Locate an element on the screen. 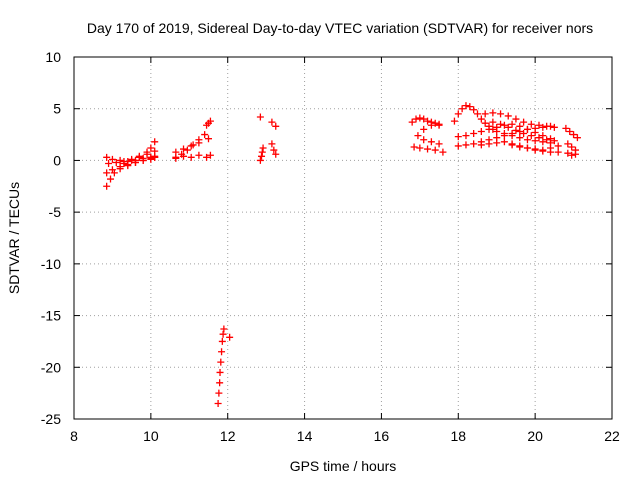  y-tick-label: -25 is located at coordinates (51, 419).